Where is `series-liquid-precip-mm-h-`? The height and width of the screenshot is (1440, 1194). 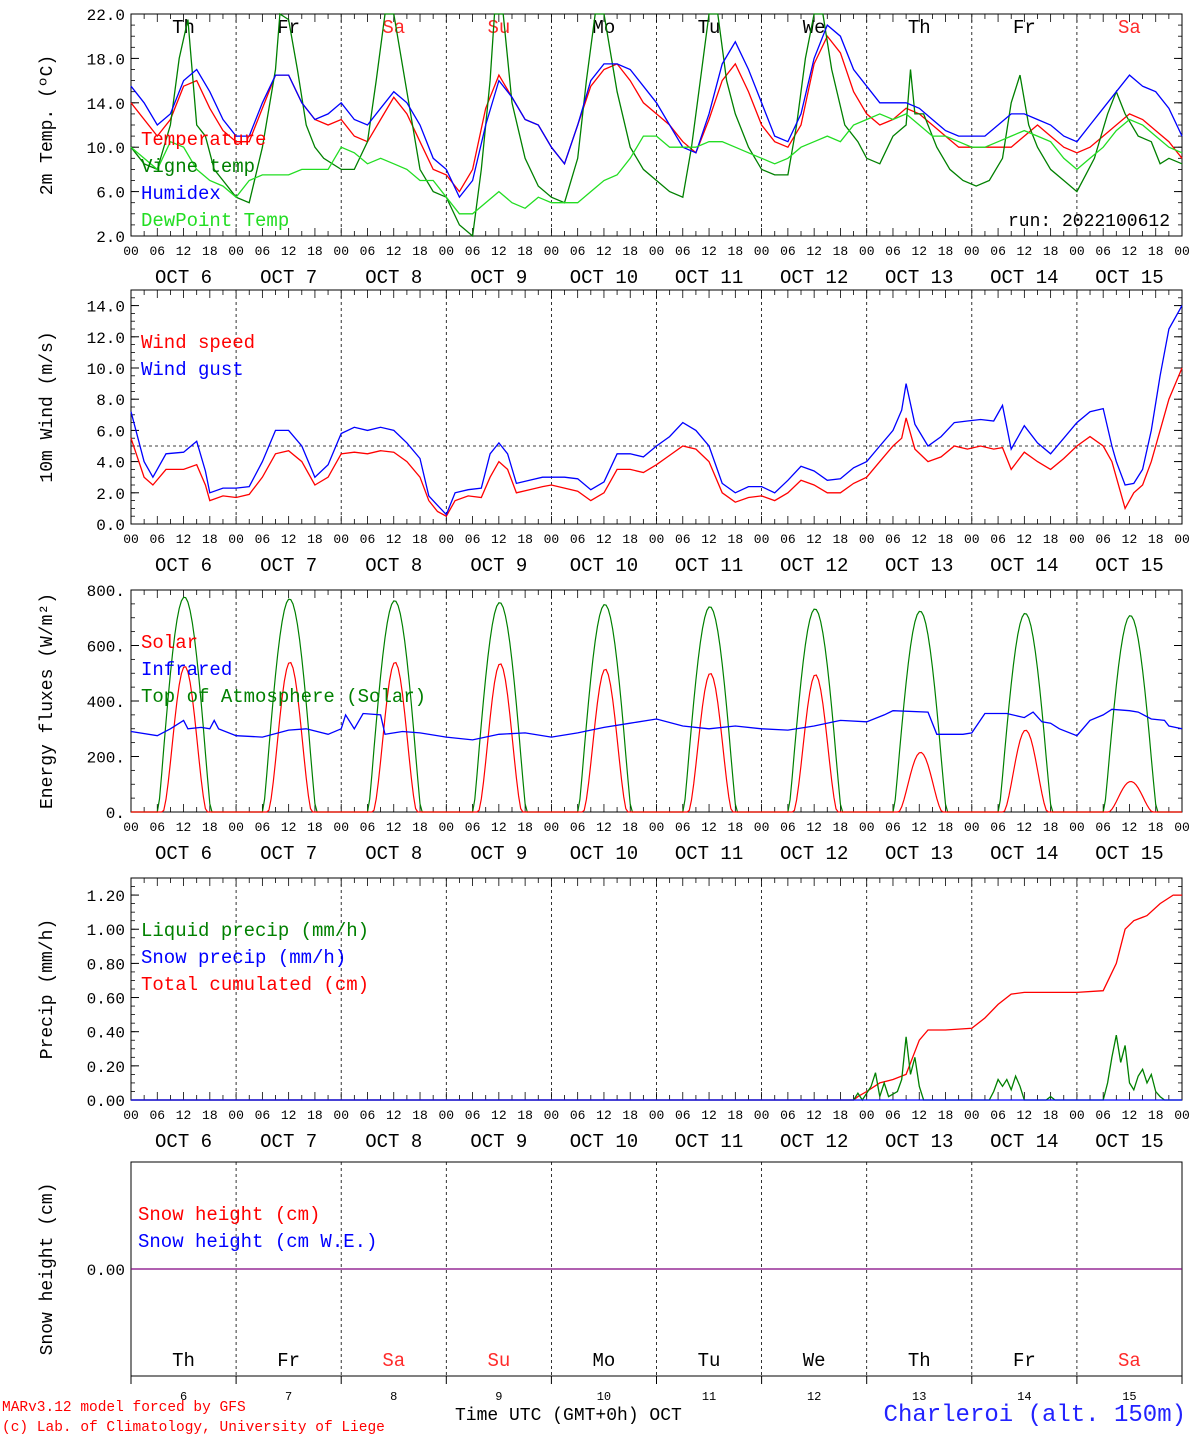
series-liquid-precip-mm-h- is located at coordinates (656, 1068).